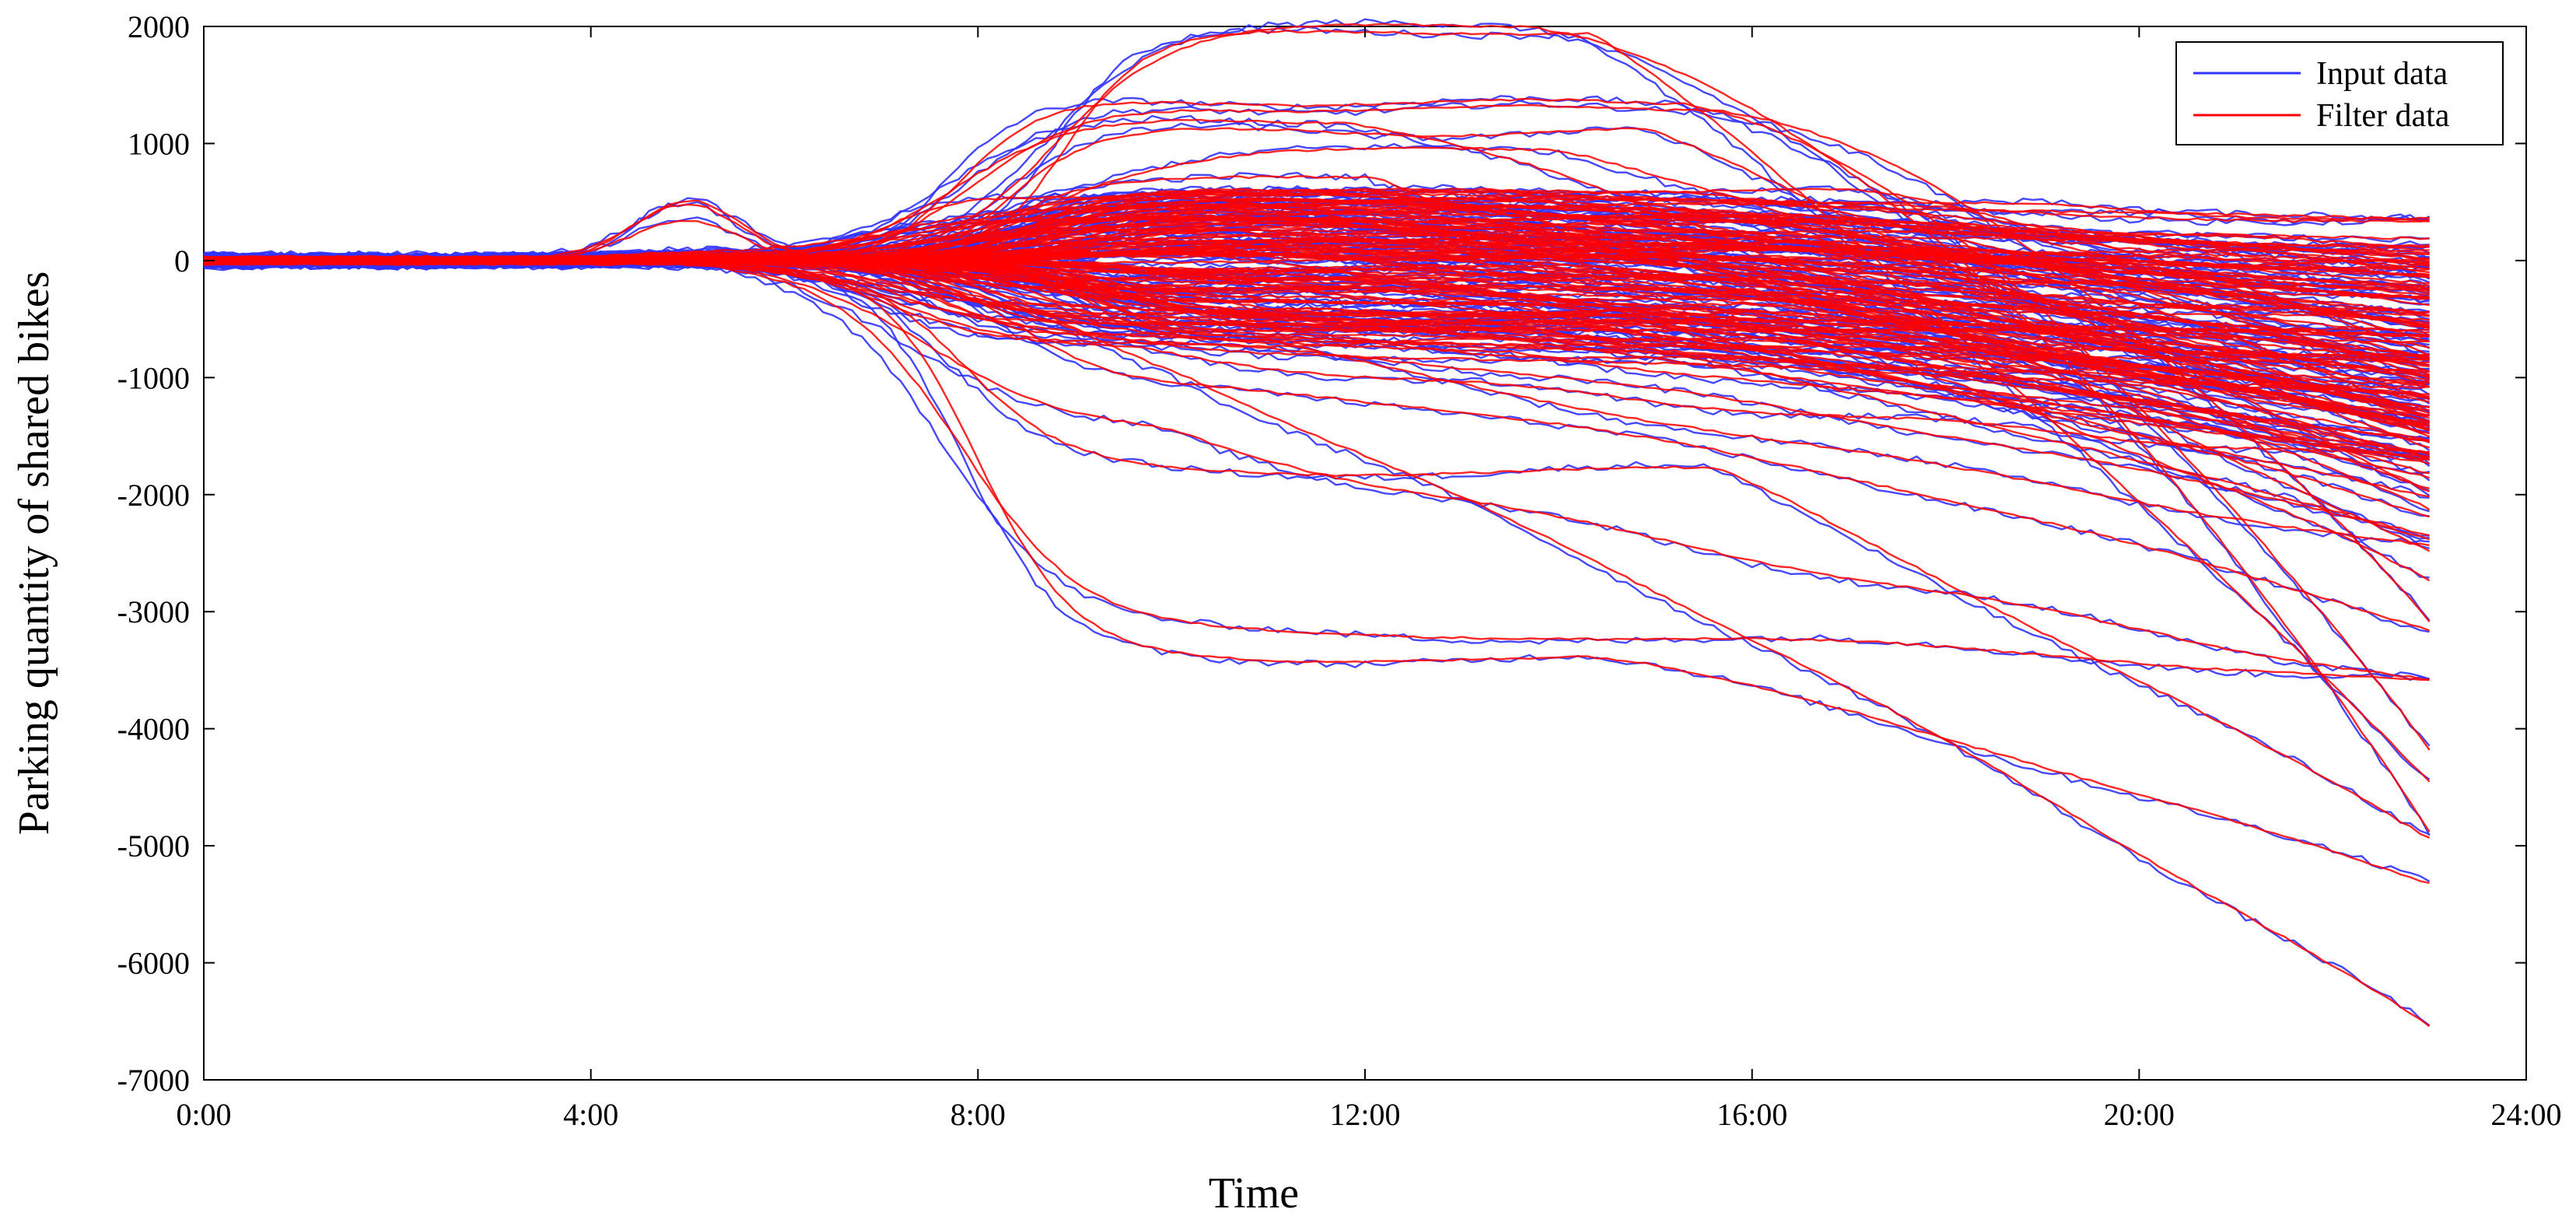 The image size is (2576, 1223). I want to click on x-axis-title: Time, so click(1254, 1193).